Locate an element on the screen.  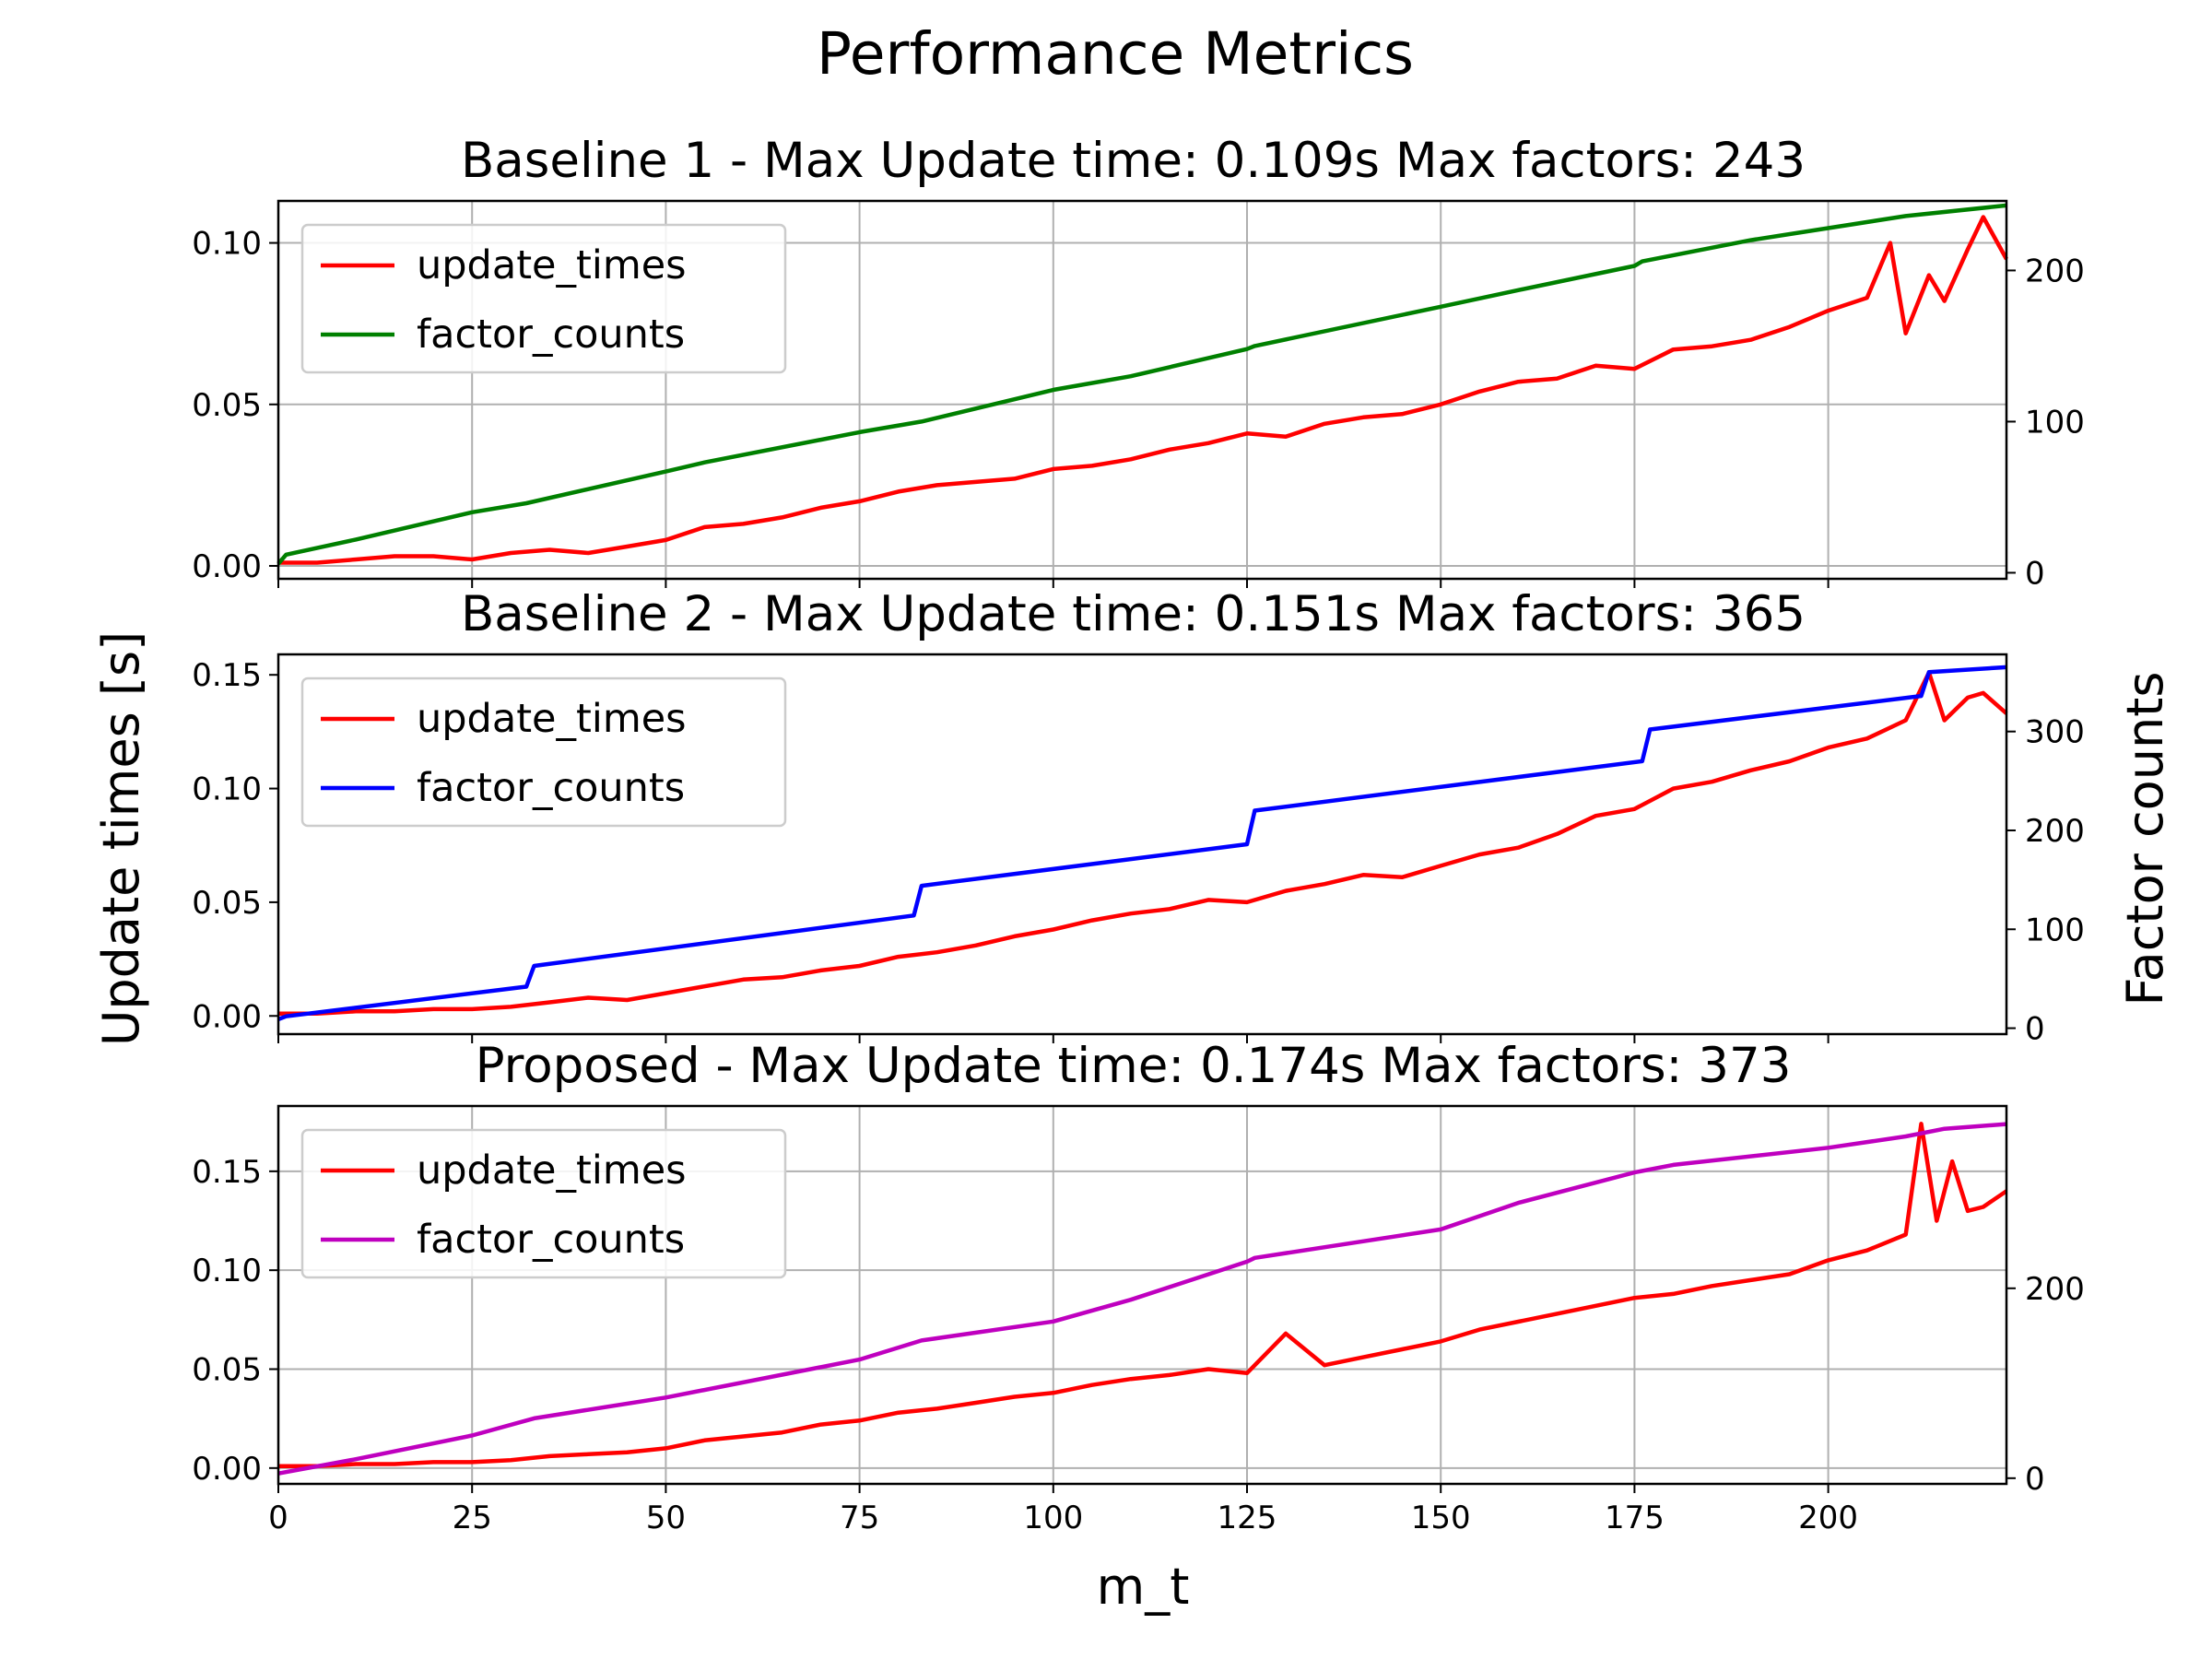
y2-tick-label: 300 is located at coordinates (2055, 732).